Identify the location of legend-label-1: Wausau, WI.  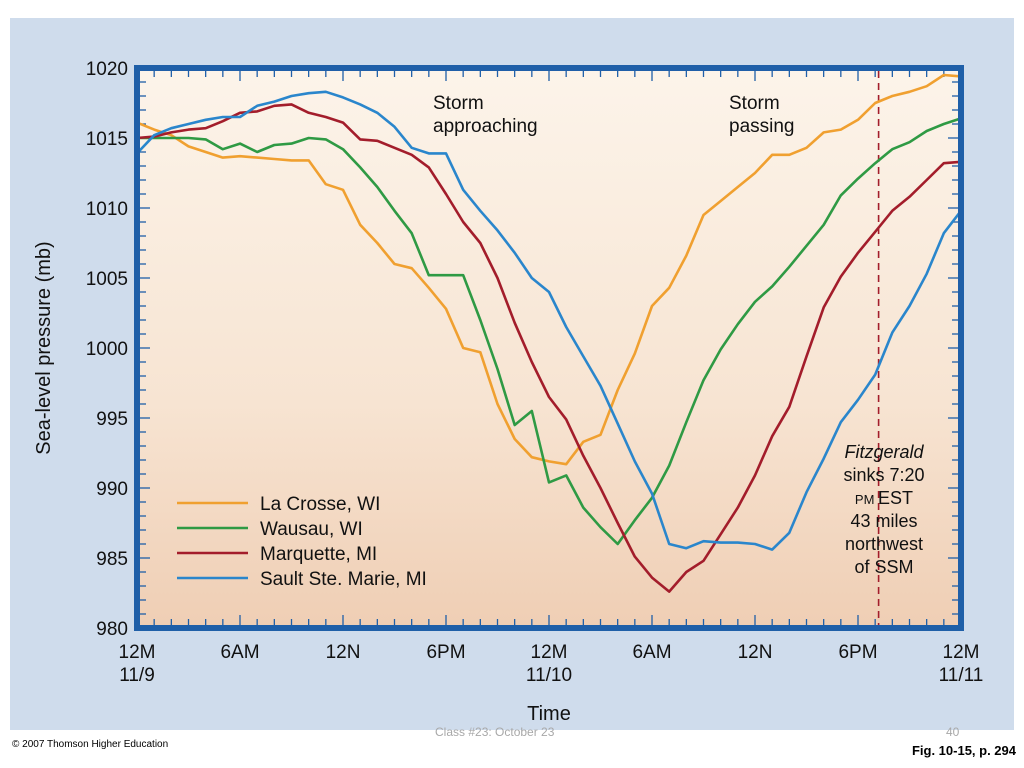
(311, 529).